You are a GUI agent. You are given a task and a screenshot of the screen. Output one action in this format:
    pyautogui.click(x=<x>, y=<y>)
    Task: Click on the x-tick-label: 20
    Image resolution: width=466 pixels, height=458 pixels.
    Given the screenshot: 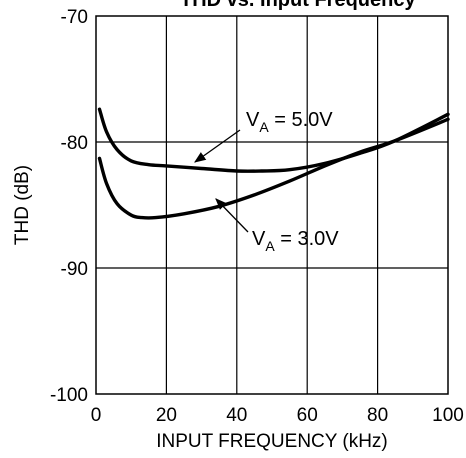 What is the action you would take?
    pyautogui.click(x=166, y=415)
    